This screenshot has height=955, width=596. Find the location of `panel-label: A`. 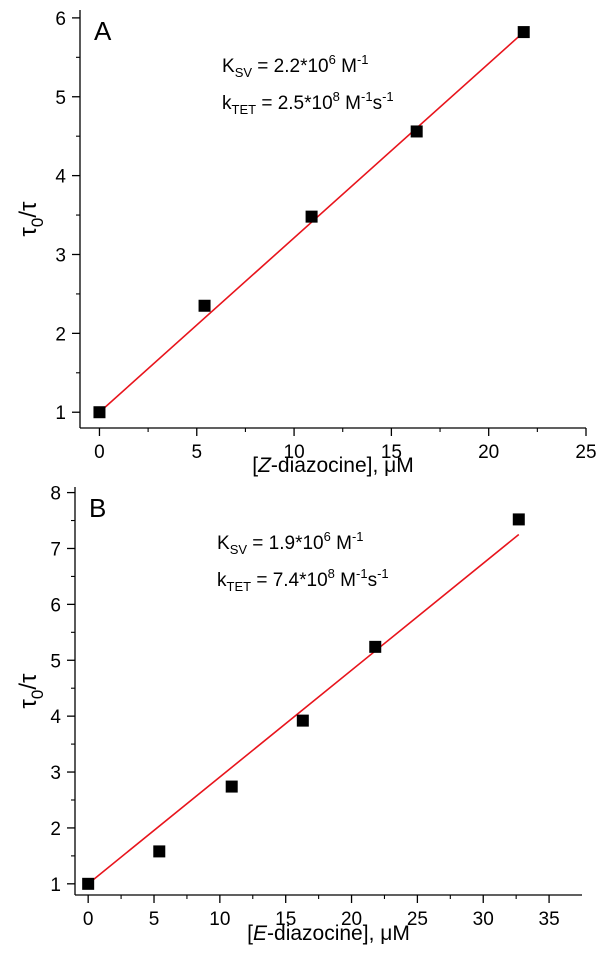

panel-label: A is located at coordinates (103, 31).